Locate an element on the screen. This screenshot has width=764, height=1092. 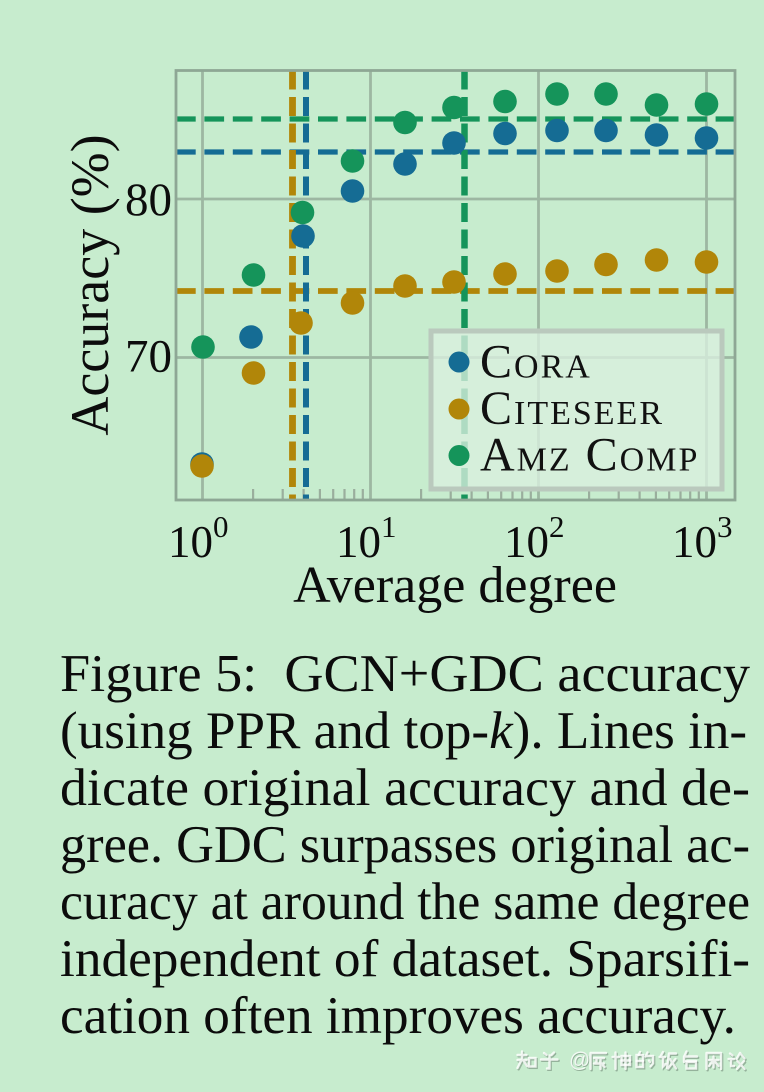
svg-text: 10⁰ is located at coordinates (198, 538).